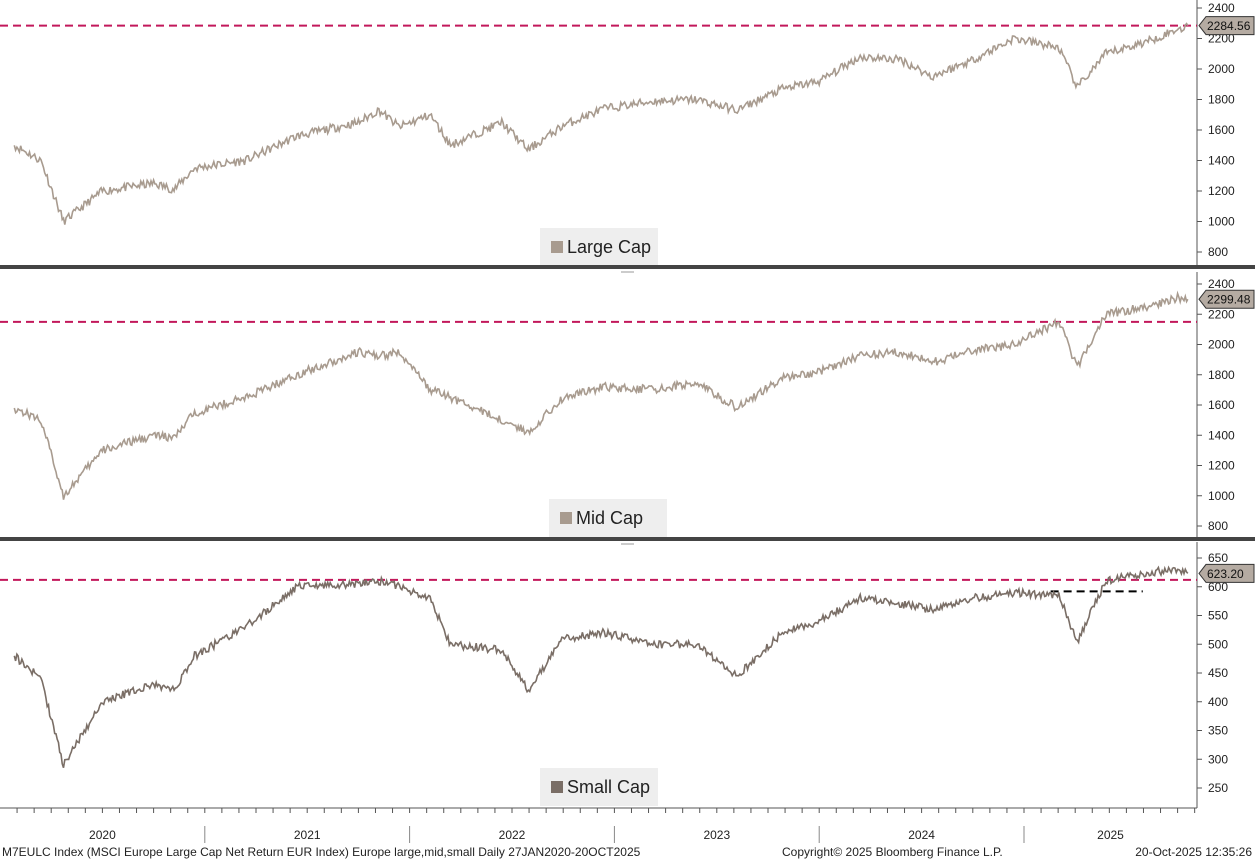 Image resolution: width=1255 pixels, height=861 pixels. I want to click on x-tick-label: 2022, so click(512, 835).